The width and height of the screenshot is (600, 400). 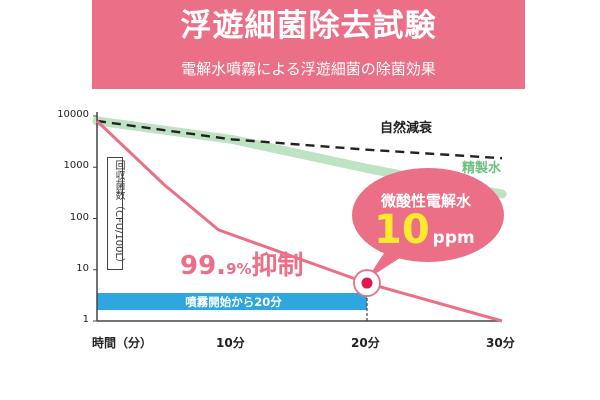 I want to click on callout-title: 微酸性電解水, so click(x=425, y=201).